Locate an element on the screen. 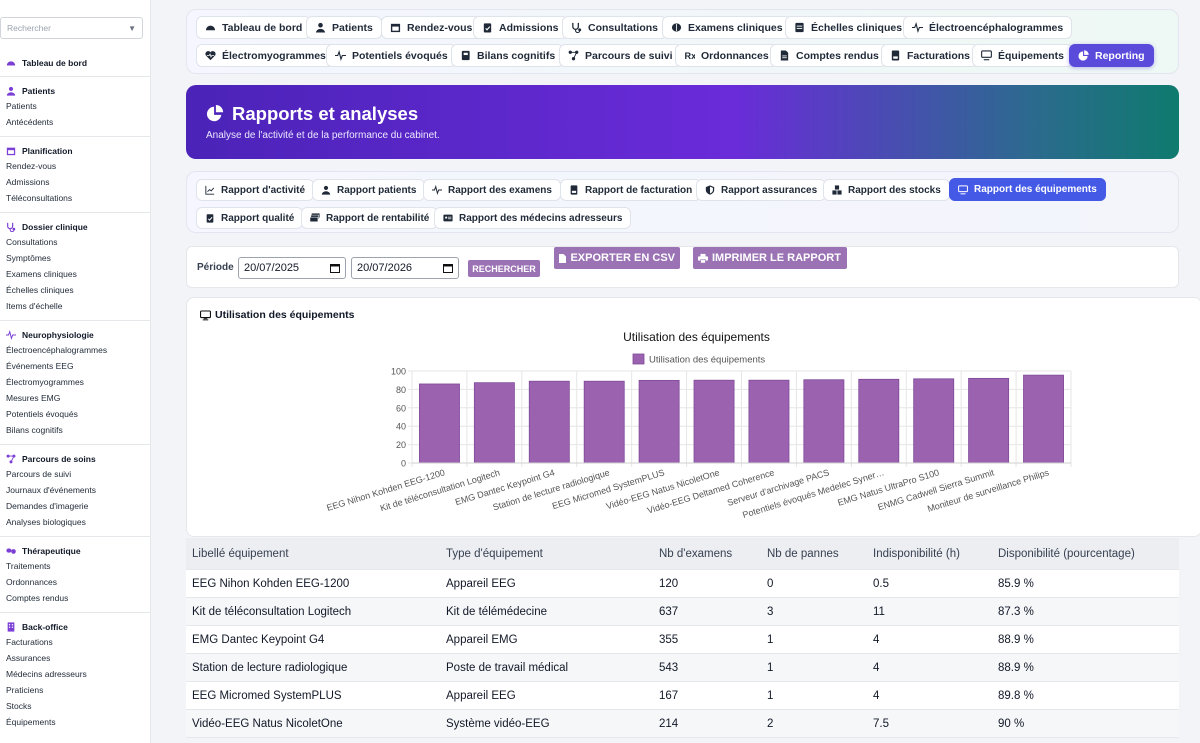 The image size is (1200, 743). date-to-input: 20/07/2026 is located at coordinates (405, 268).